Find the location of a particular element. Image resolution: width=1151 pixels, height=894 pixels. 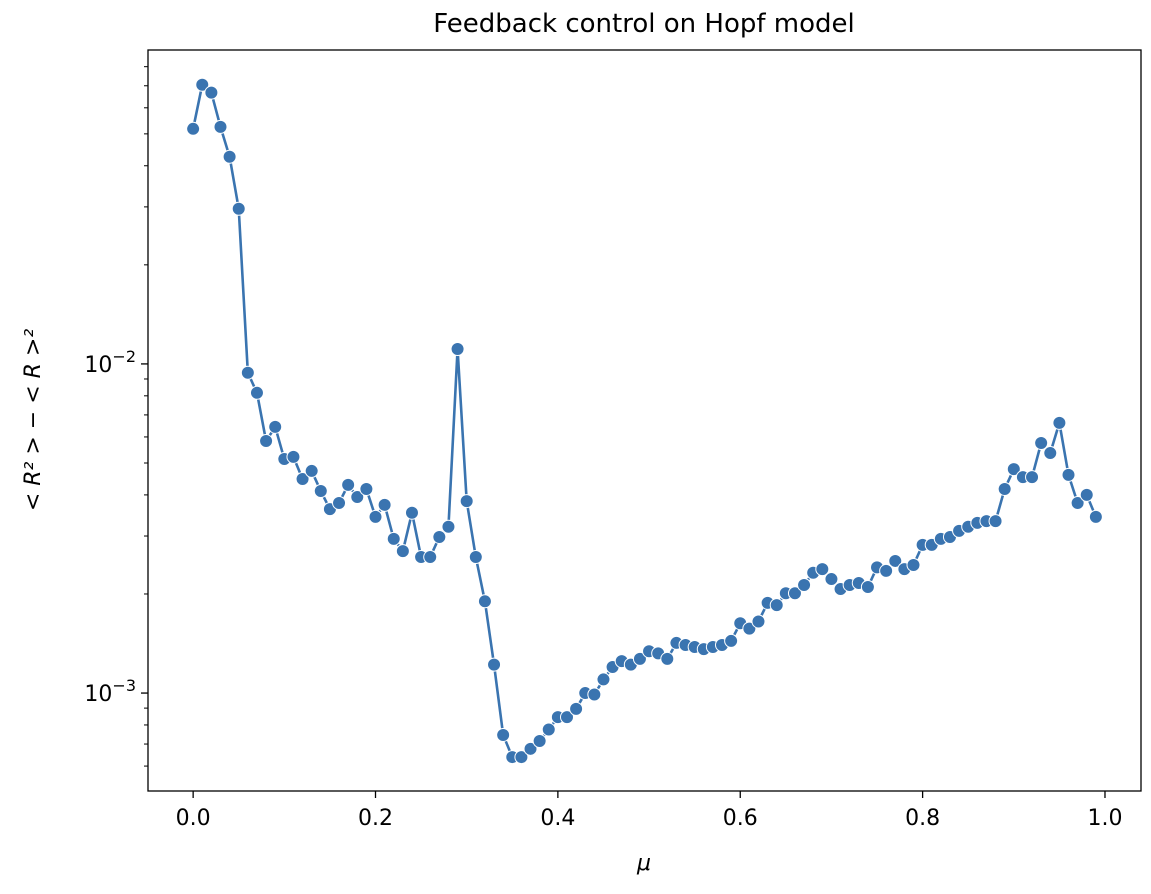

x-tick-label: 0.4 is located at coordinates (557, 818).